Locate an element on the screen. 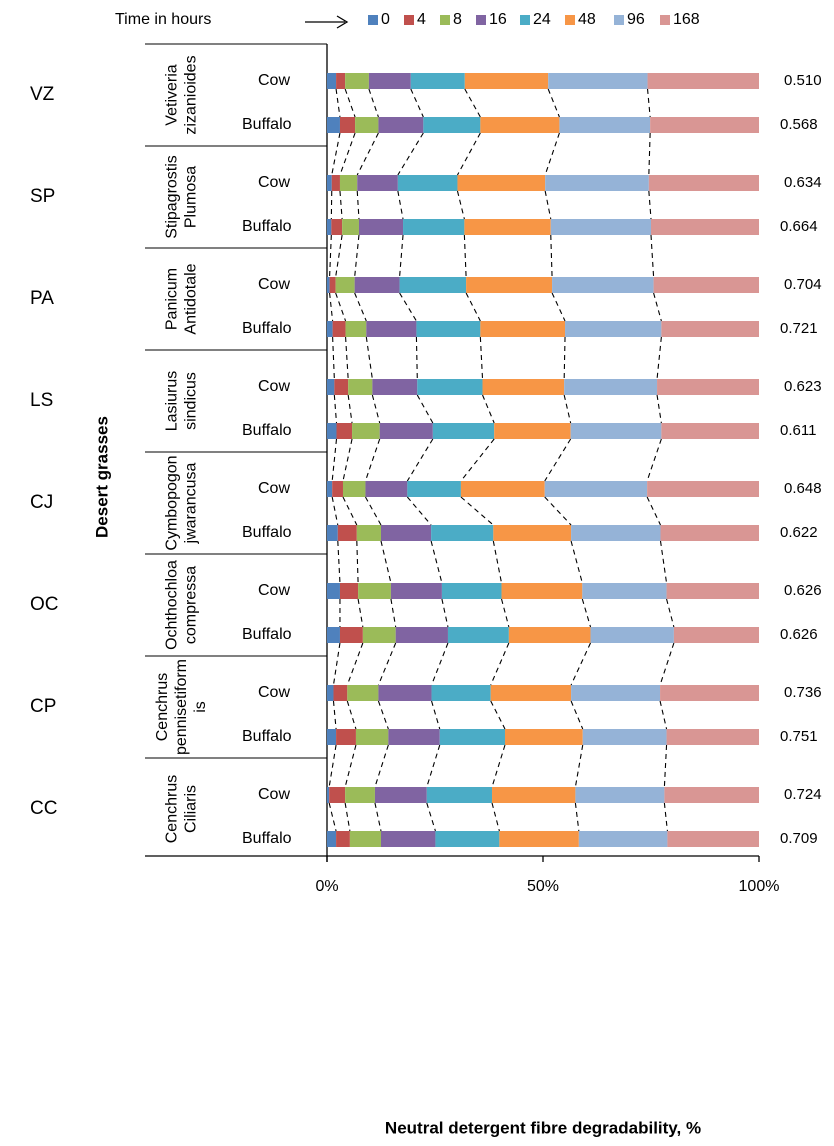 This screenshot has height=1146, width=834. bar-LS-cow-0h is located at coordinates (331, 387).